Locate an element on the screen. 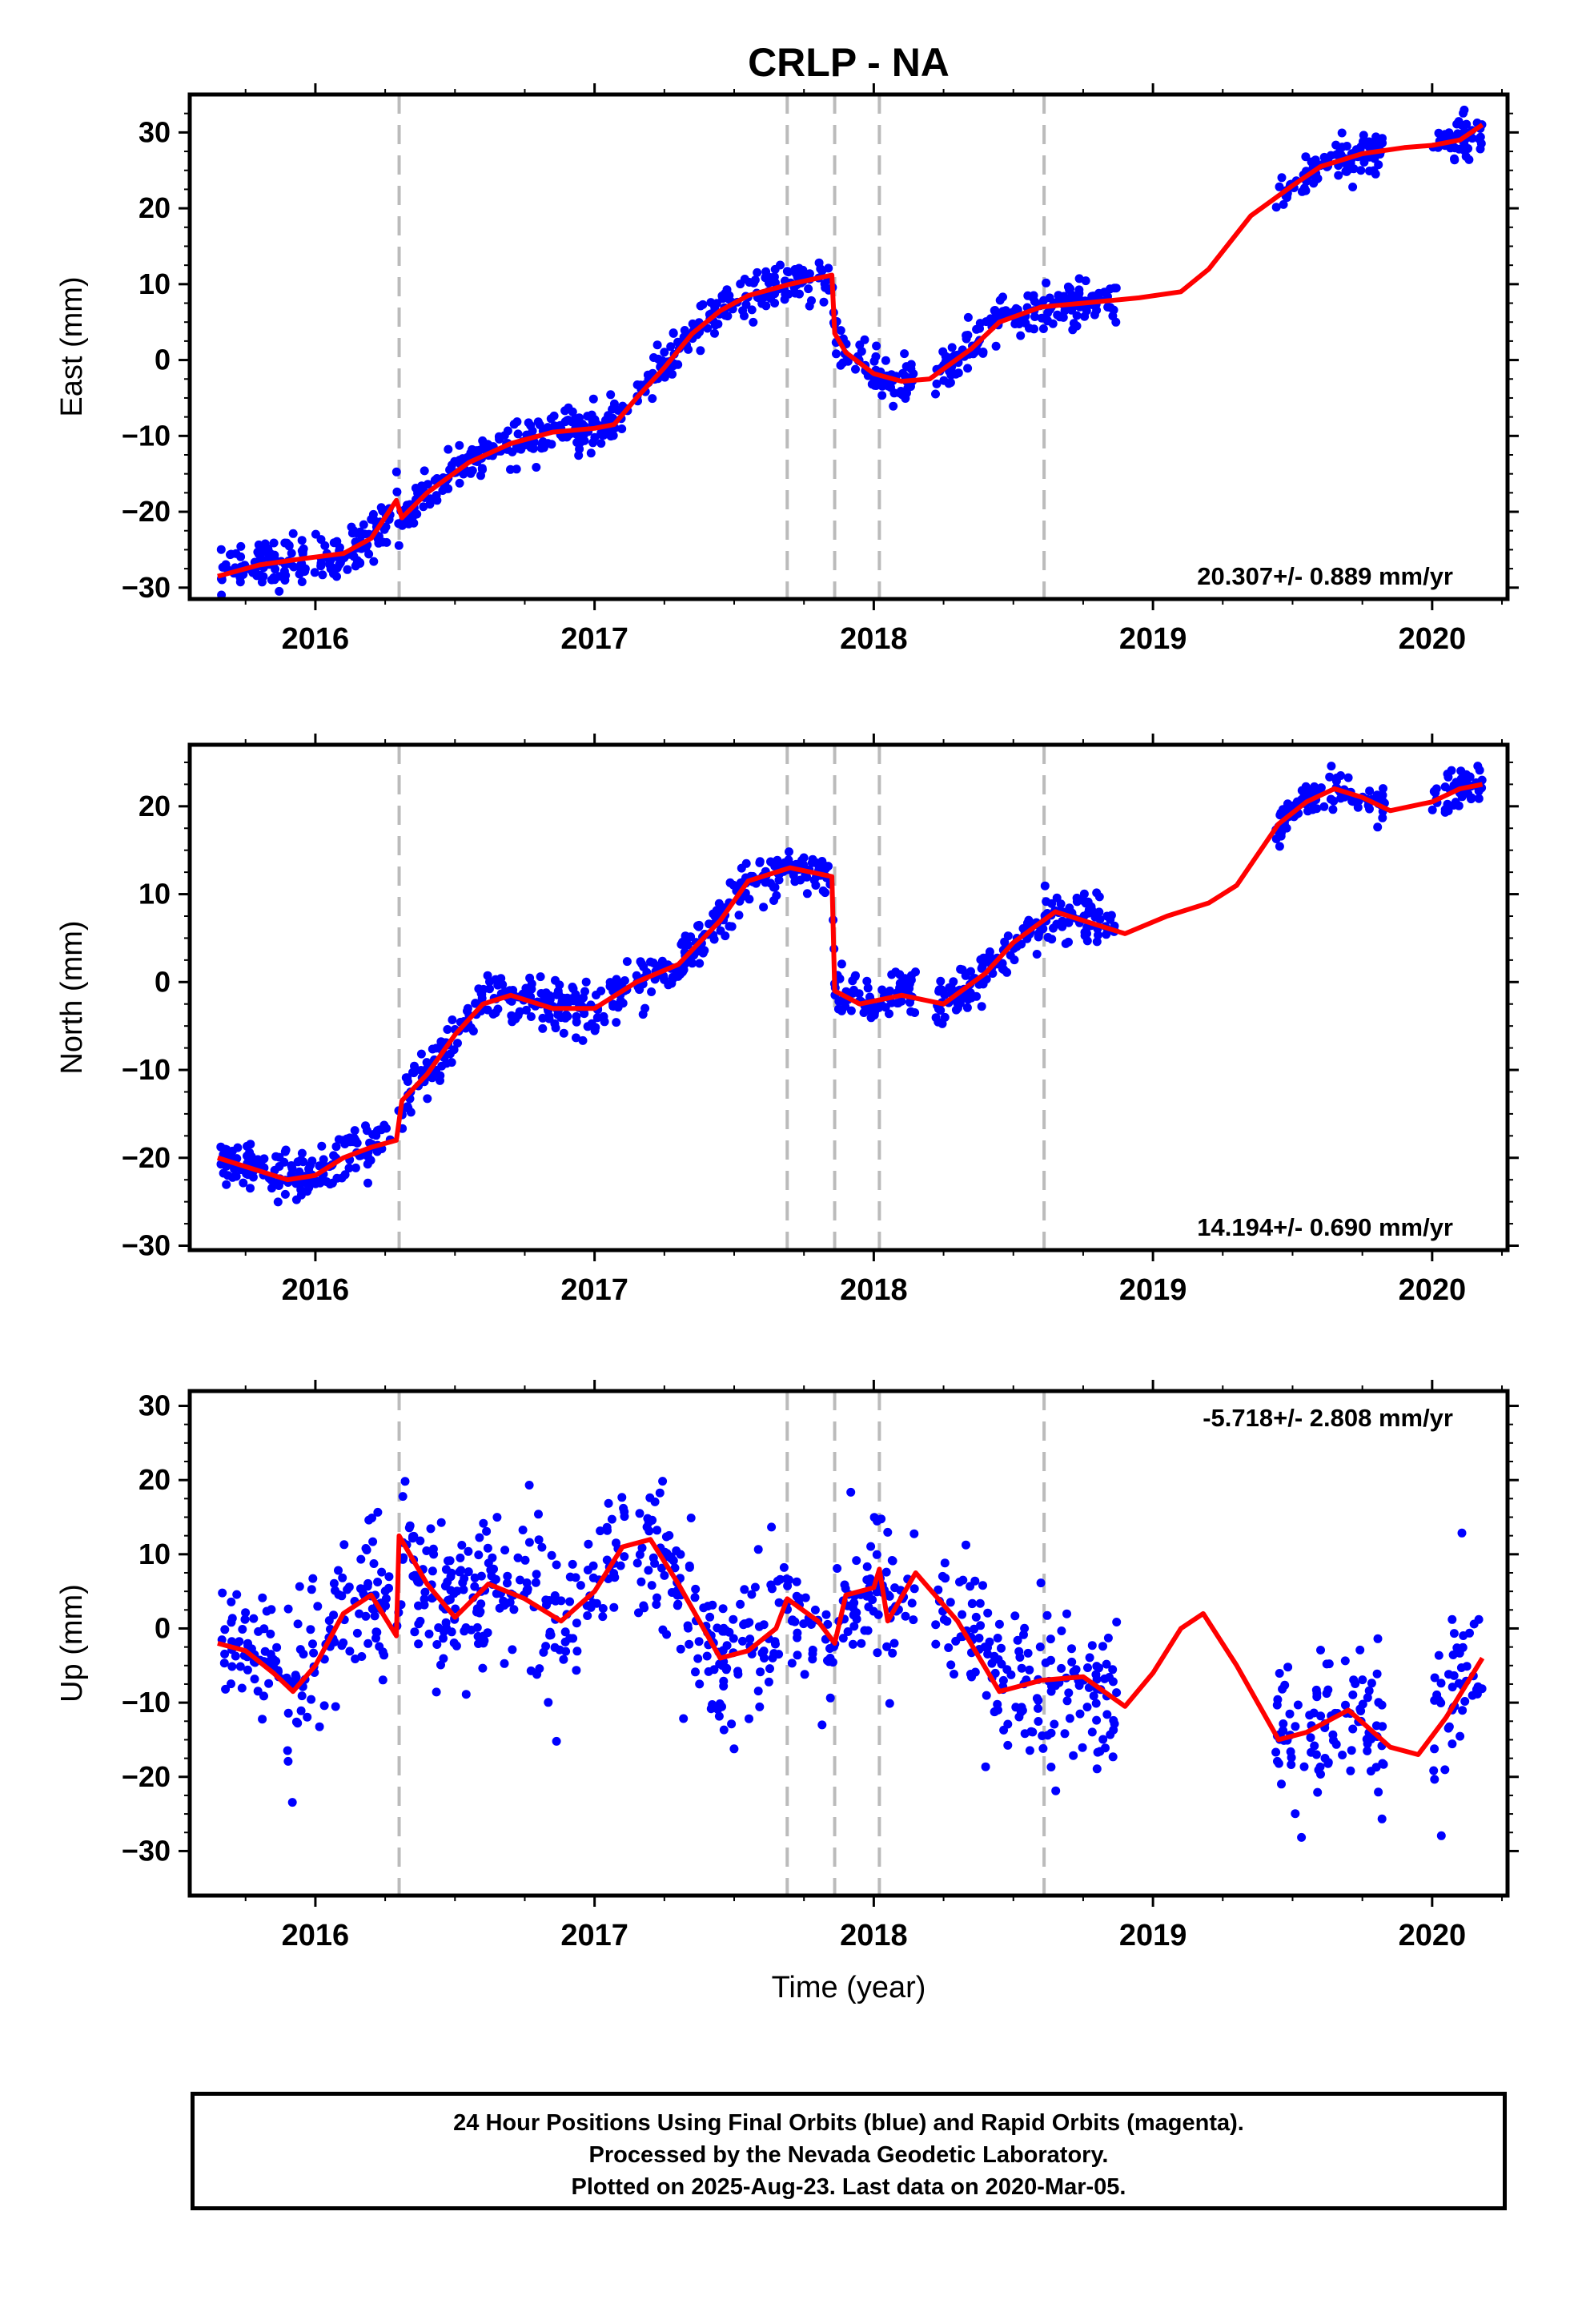 The width and height of the screenshot is (1582, 2324). rate-label: 20.307+/- 0.889 mm/yr is located at coordinates (1325, 576).